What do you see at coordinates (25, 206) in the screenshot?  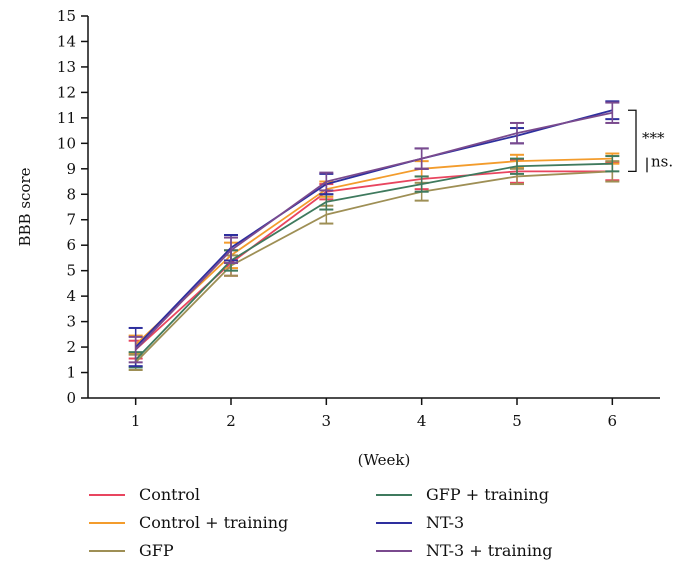 I see `y-axis-title: BBB score` at bounding box center [25, 206].